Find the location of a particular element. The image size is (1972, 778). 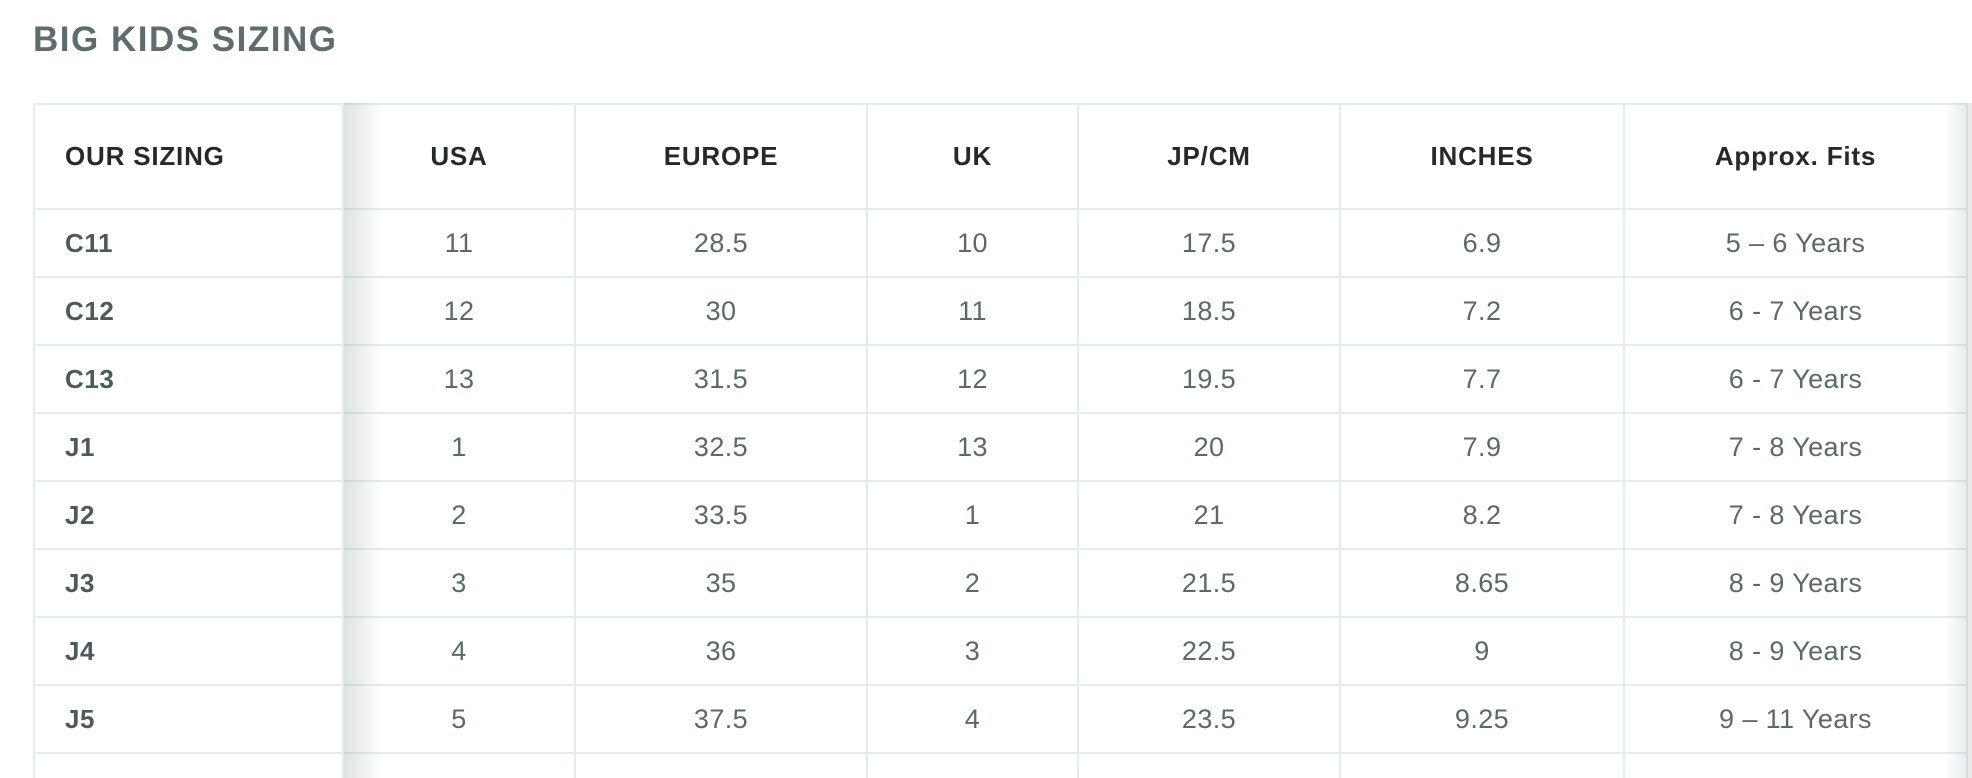

size-value-cell: 19.5 is located at coordinates (1209, 379).